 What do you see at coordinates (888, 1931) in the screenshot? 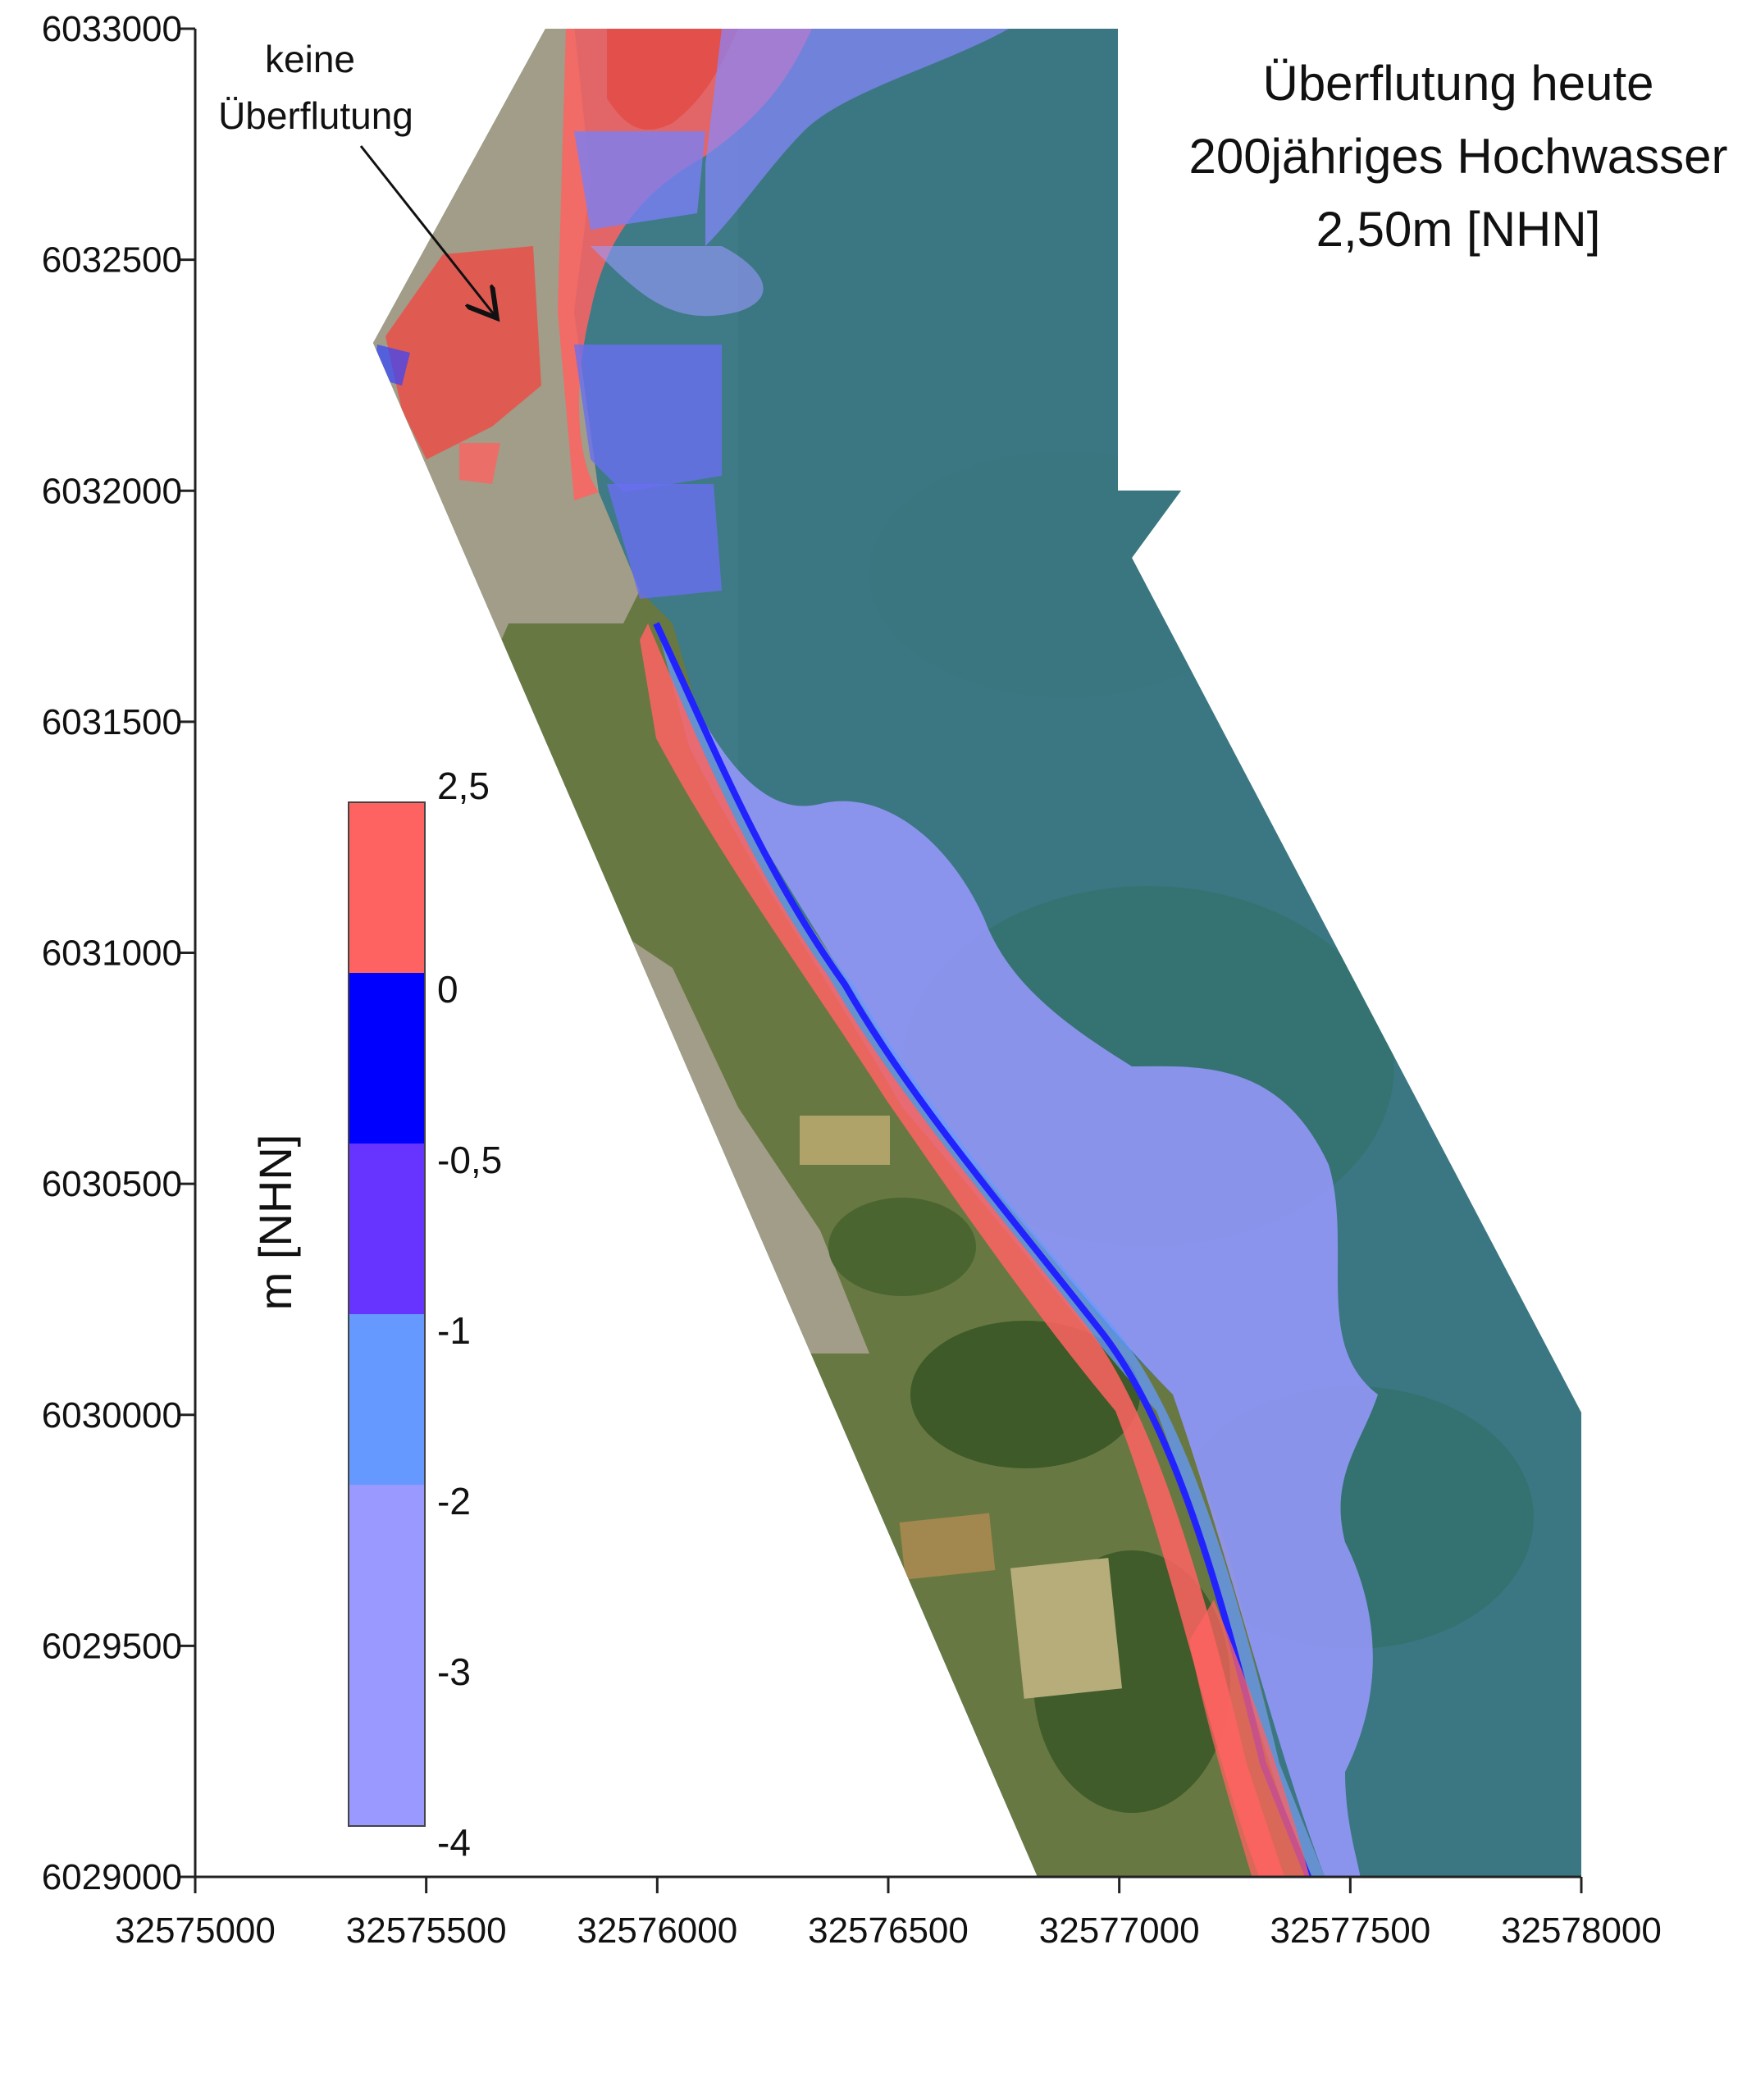
I see `x-tick-label: 32576500` at bounding box center [888, 1931].